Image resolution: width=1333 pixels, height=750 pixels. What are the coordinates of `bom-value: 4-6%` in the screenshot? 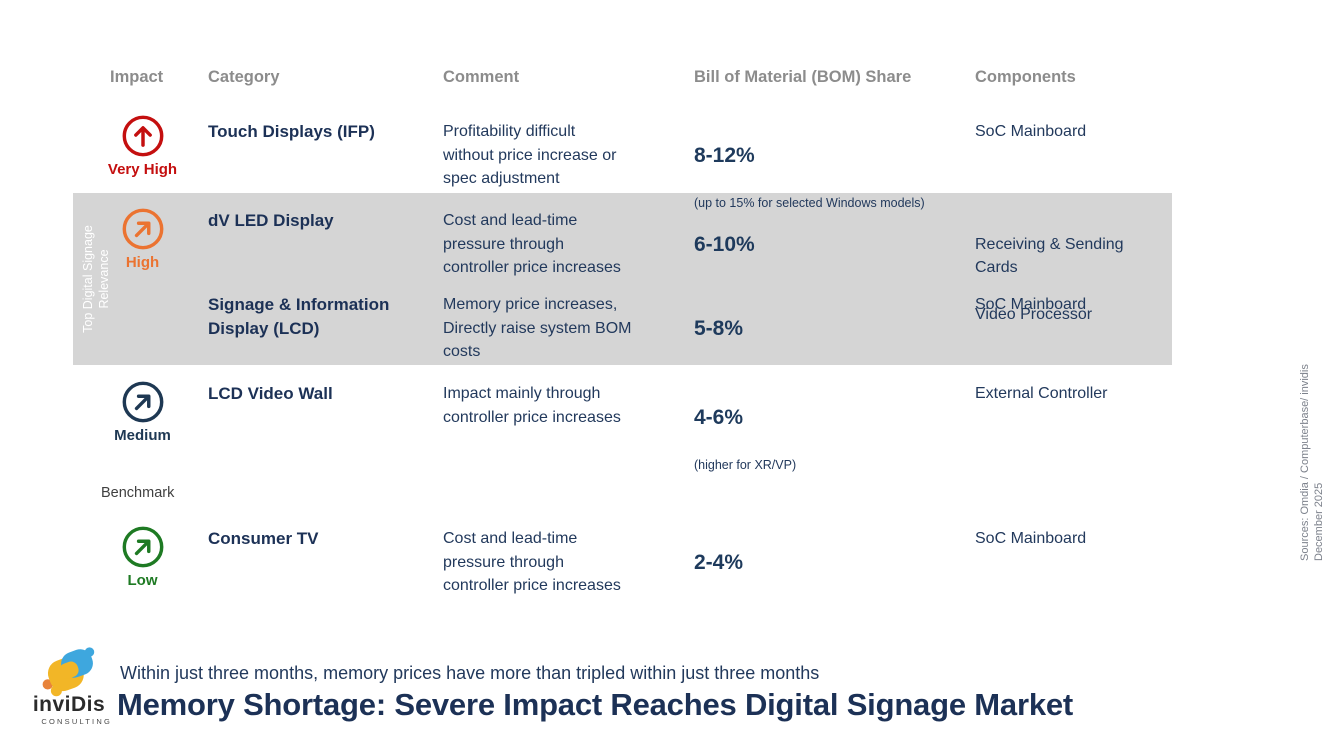 It's located at (719, 417).